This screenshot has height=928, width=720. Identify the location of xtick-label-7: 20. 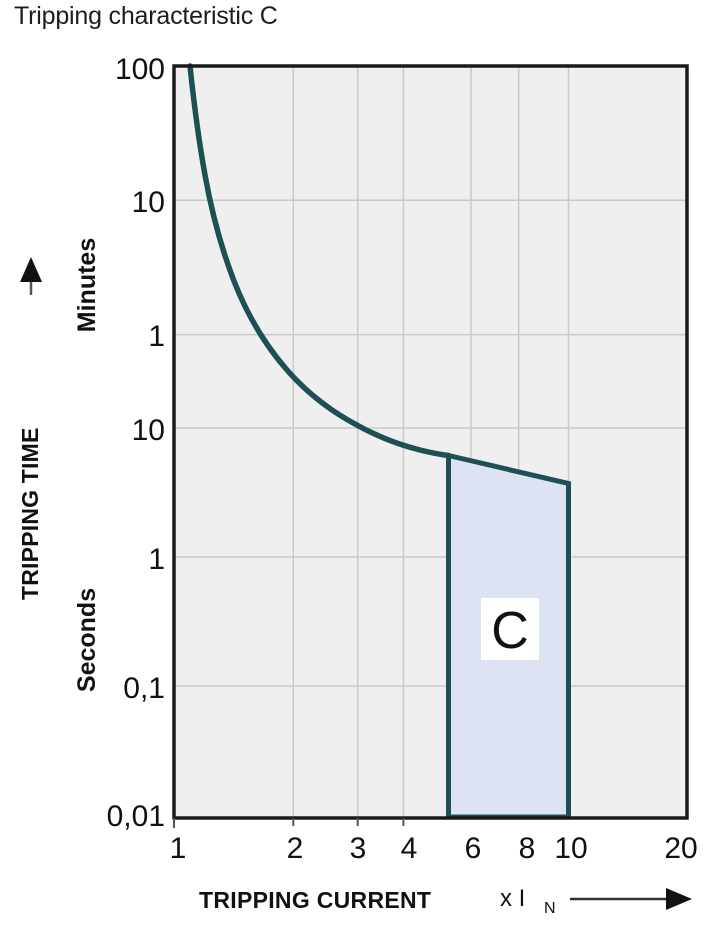
(680, 848).